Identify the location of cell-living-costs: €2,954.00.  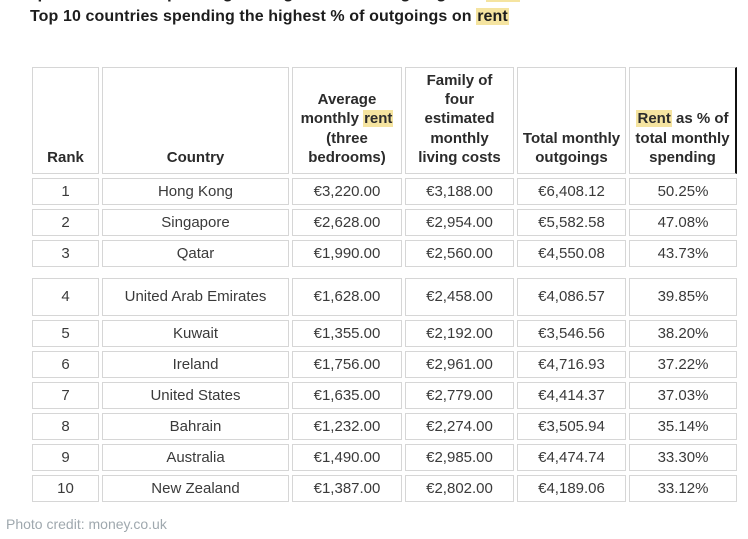
(459, 222).